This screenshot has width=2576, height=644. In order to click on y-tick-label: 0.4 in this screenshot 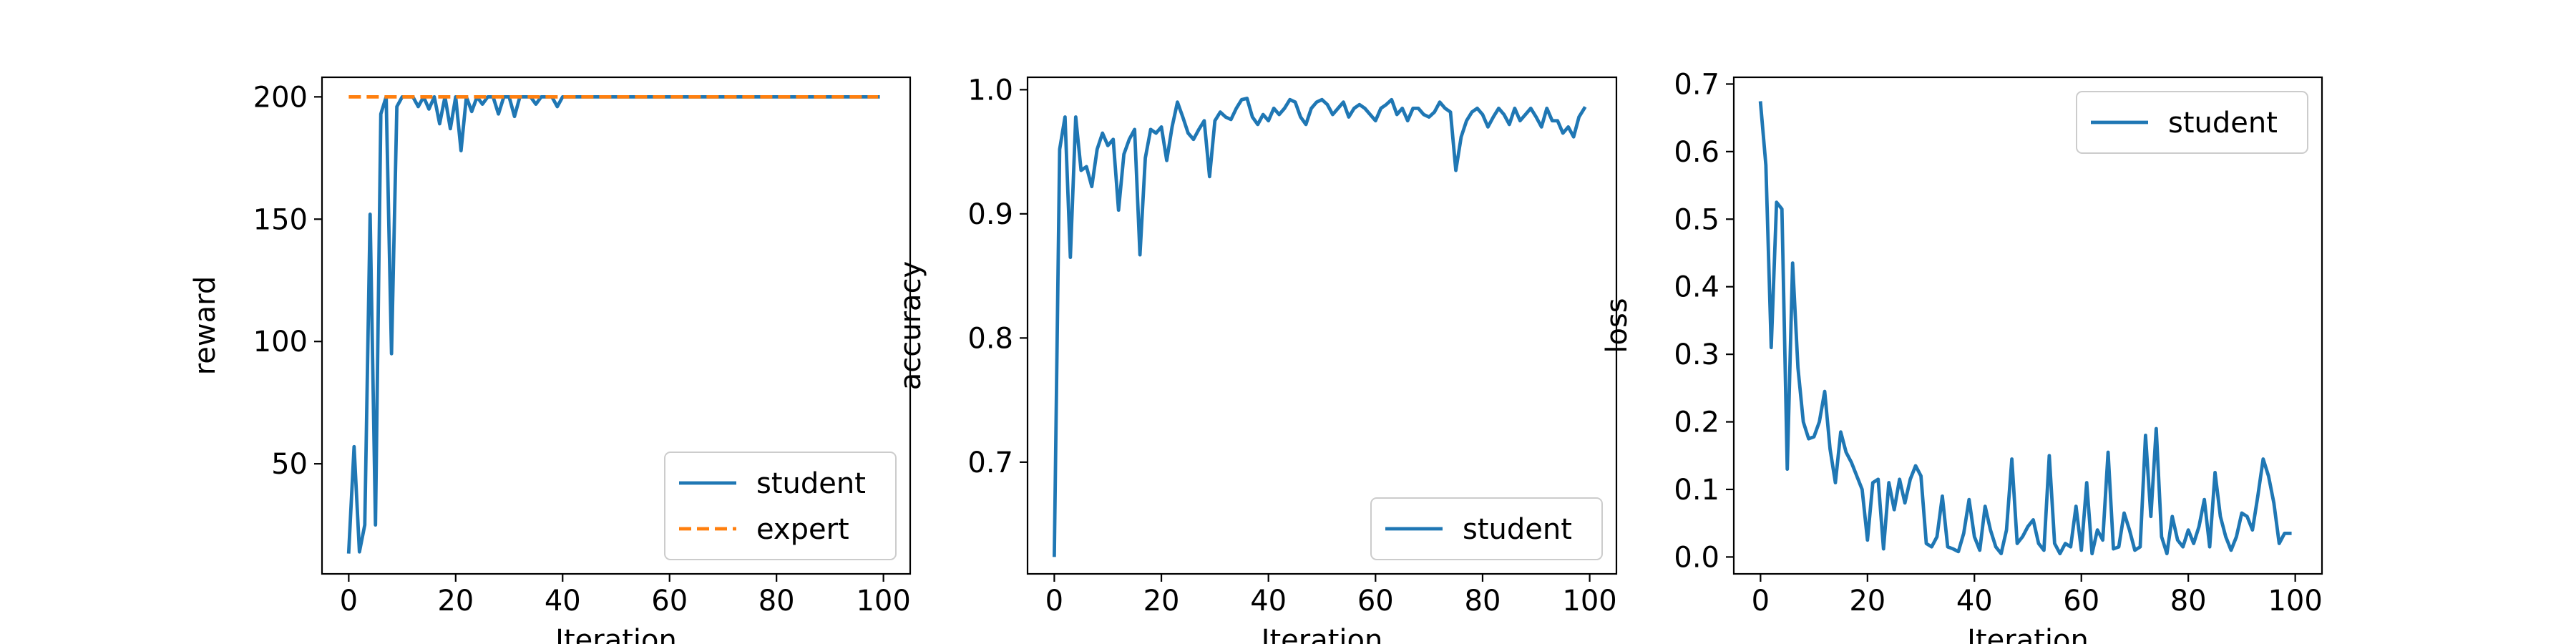, I will do `click(1696, 287)`.